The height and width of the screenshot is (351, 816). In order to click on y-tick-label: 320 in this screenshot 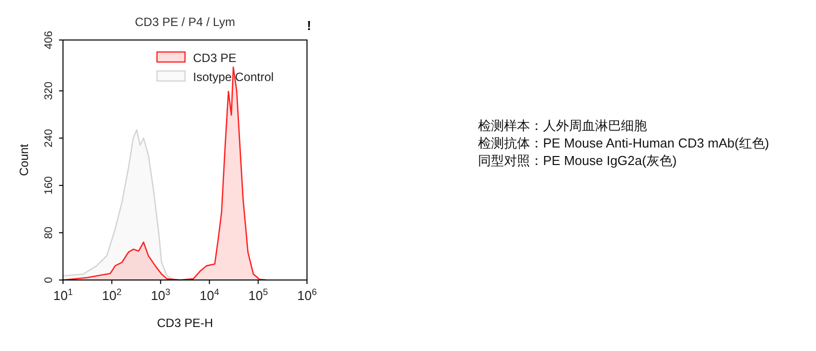, I will do `click(49, 91)`.